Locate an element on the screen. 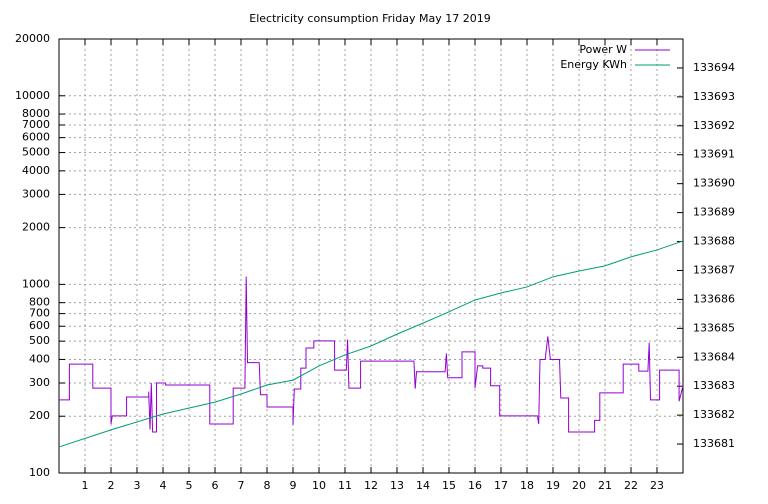 This screenshot has width=768, height=504. x-tick-label: 5 is located at coordinates (189, 485).